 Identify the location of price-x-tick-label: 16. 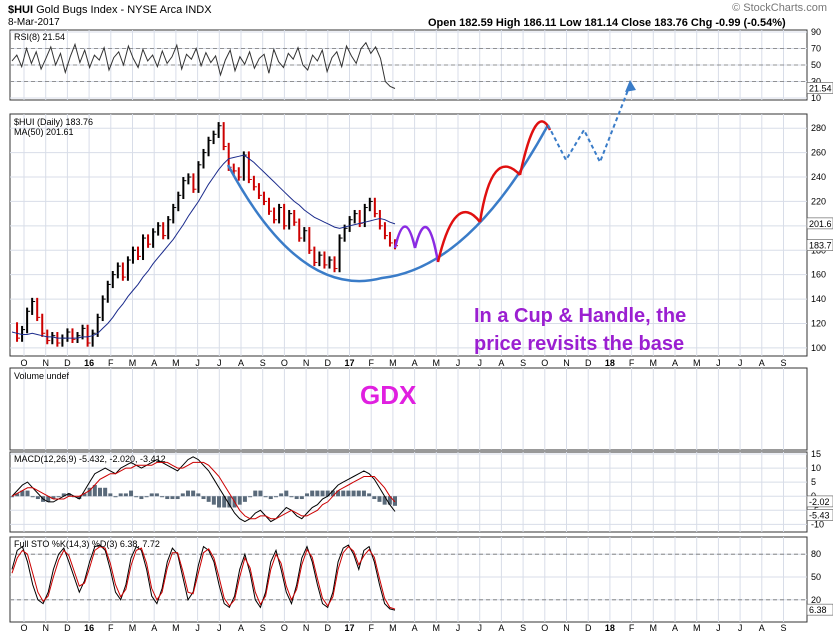
(89, 363).